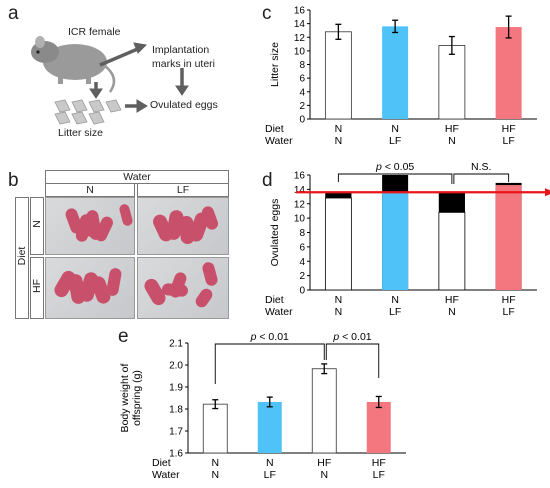 This screenshot has width=550, height=488. I want to click on y-tick-label: 16, so click(300, 11).